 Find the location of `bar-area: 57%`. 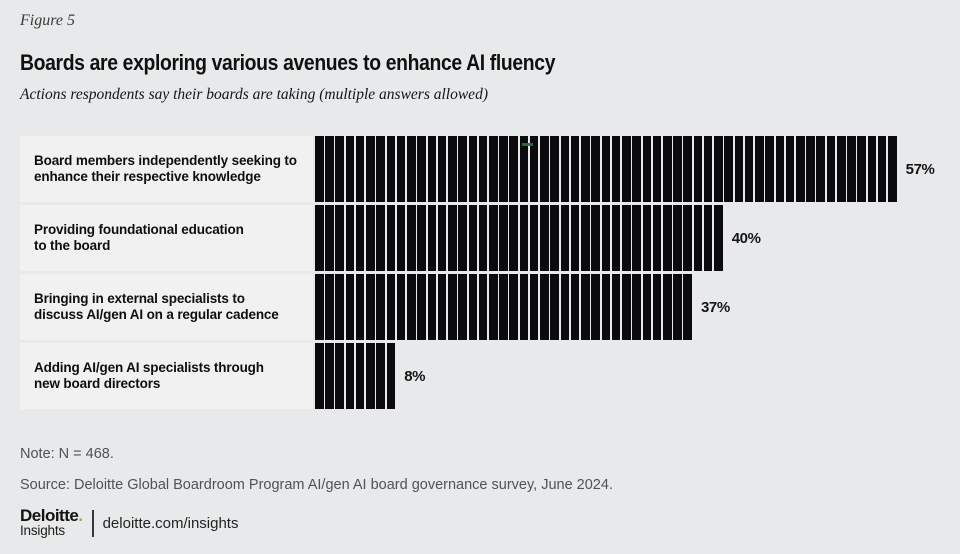

bar-area: 57% is located at coordinates (627, 169).